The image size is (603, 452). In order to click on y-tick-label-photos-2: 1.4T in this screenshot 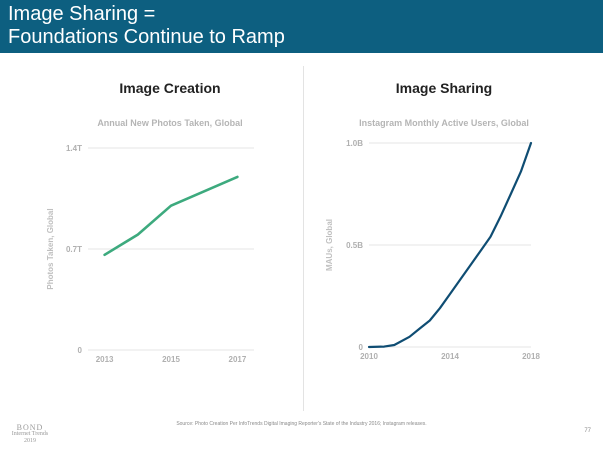, I will do `click(74, 148)`.